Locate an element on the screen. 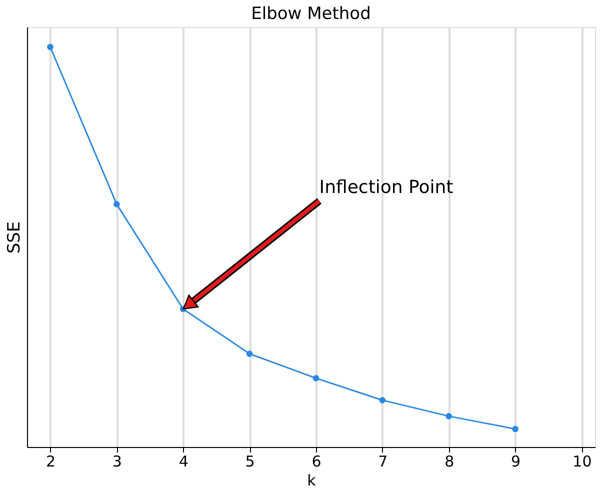 The image size is (600, 493). x-tick-label: 4 is located at coordinates (183, 461).